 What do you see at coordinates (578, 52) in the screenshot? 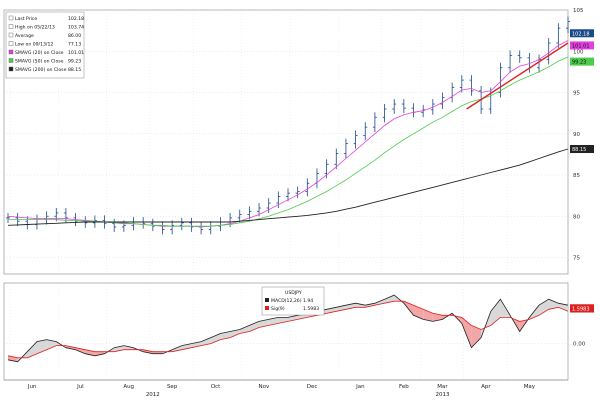
I see `price-y-tick-label: 100` at bounding box center [578, 52].